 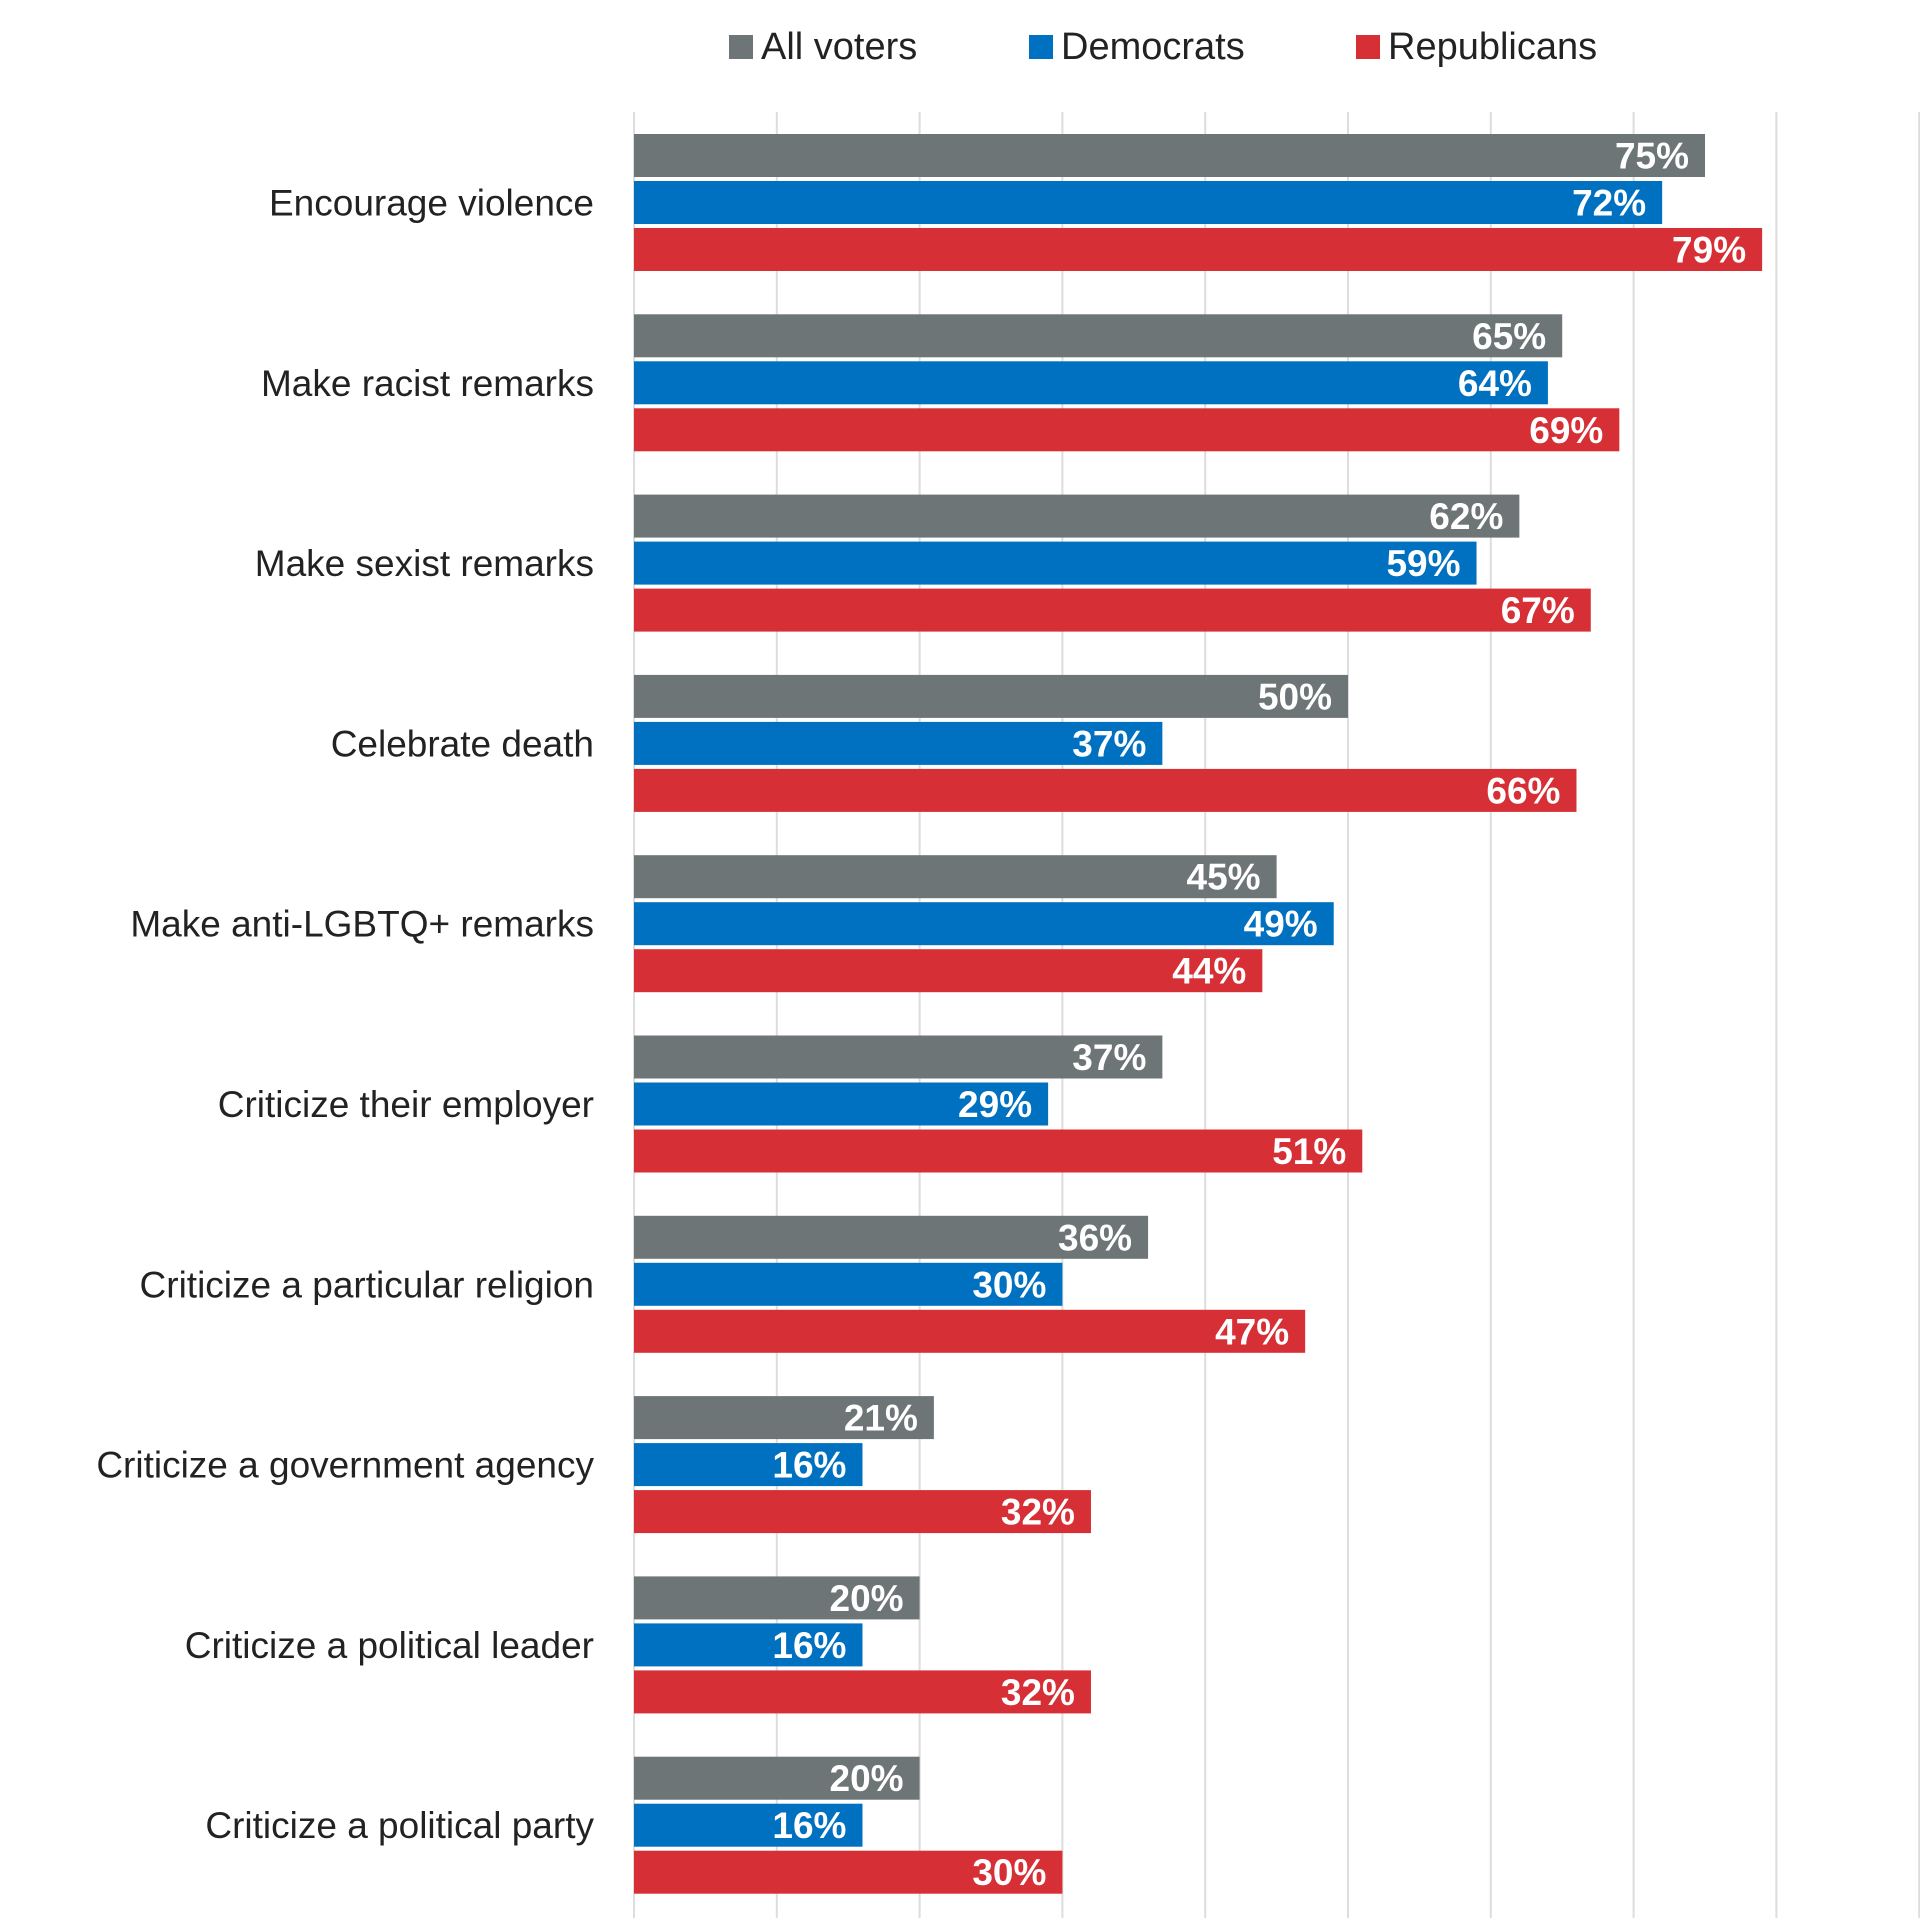 What do you see at coordinates (970, 1331) in the screenshot?
I see `bar-republicans-criticize-a-particular-religion` at bounding box center [970, 1331].